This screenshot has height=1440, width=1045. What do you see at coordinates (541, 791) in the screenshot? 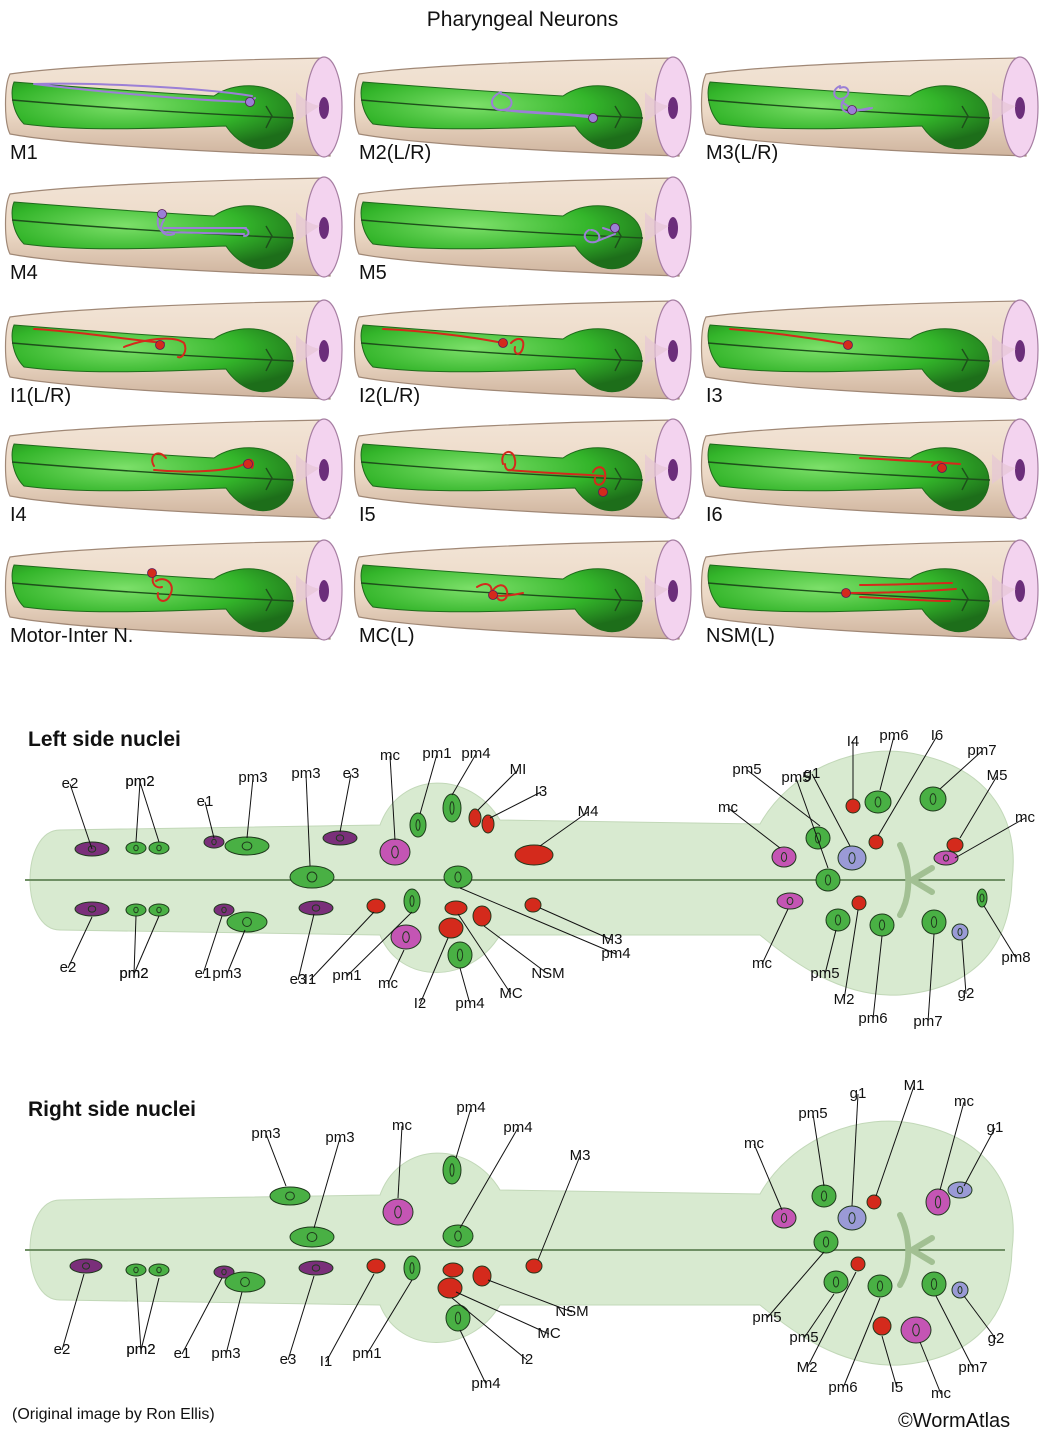
I see `nucleus-label: I3` at bounding box center [541, 791].